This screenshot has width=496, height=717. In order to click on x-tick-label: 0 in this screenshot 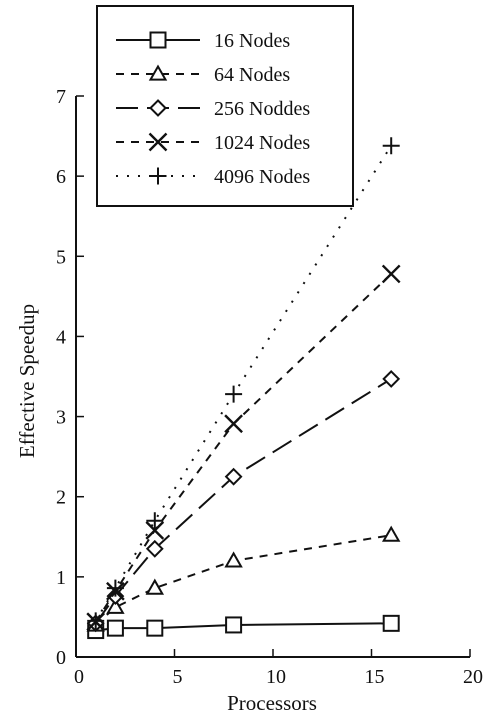, I will do `click(79, 677)`.